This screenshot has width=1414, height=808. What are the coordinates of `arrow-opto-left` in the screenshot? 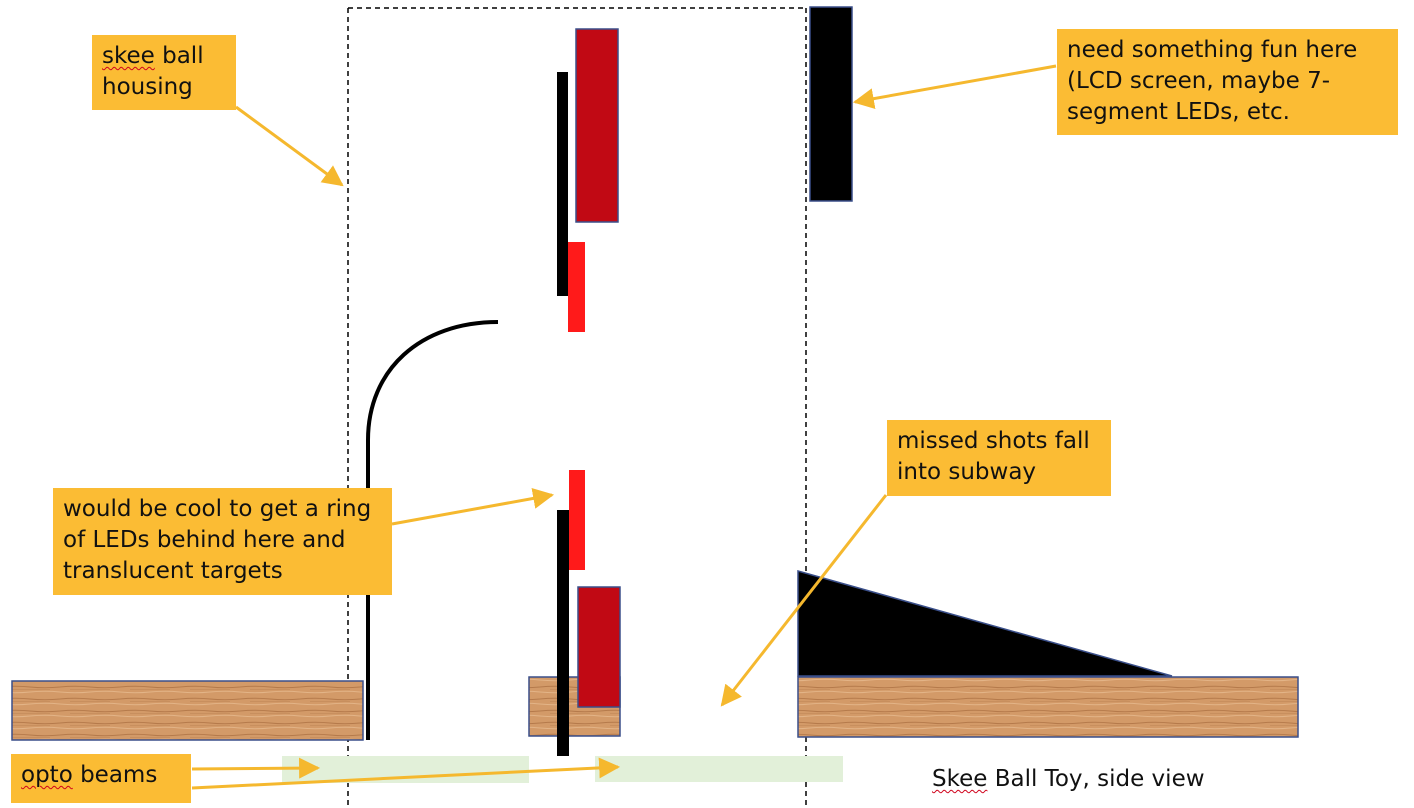 It's located at (256, 768).